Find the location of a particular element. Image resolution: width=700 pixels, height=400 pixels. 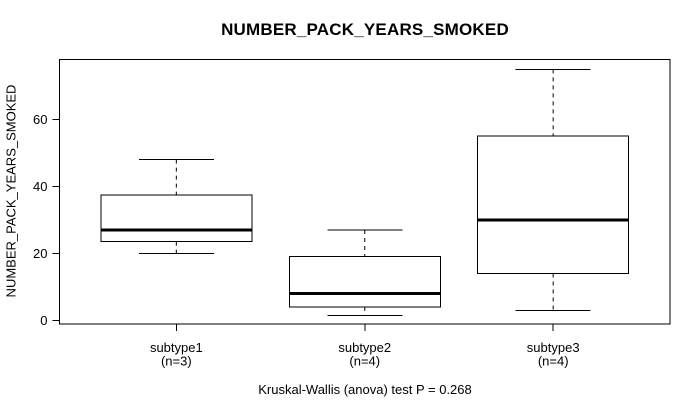

chart-title: NUMBER_PACK_YEARS_SMOKED is located at coordinates (365, 29).